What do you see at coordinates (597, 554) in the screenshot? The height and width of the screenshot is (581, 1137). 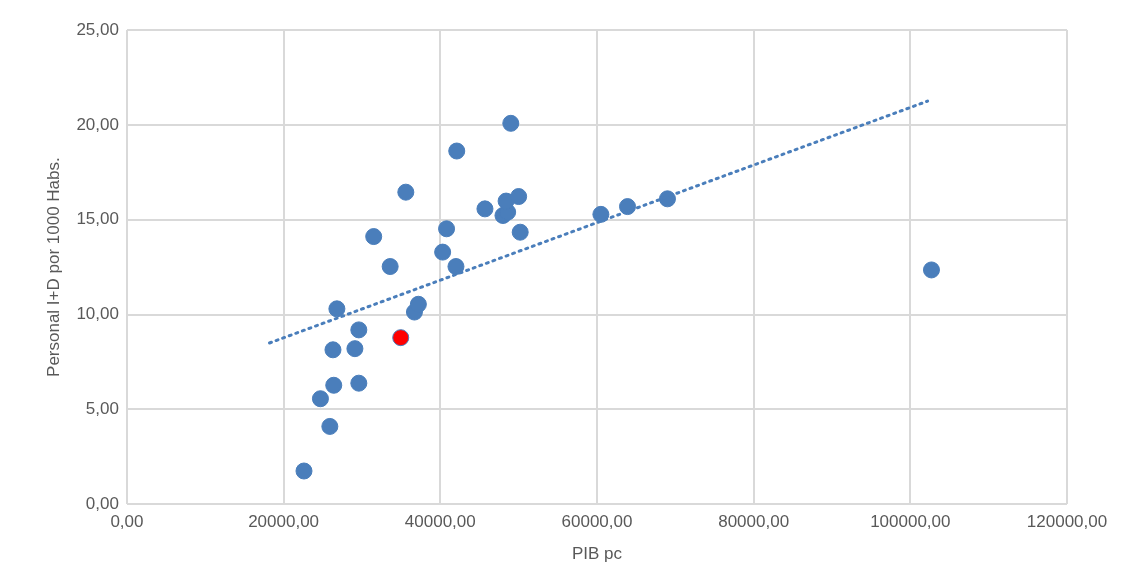 I see `x-axis-title: PIB pc` at bounding box center [597, 554].